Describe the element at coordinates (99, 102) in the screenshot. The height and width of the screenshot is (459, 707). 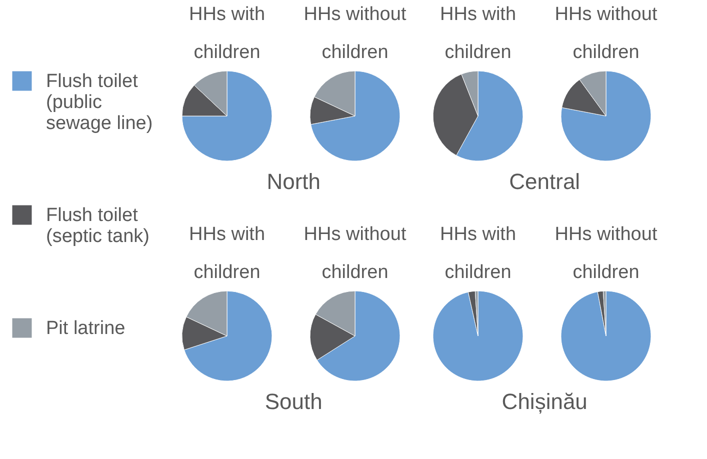
I see `legend-label: Flush toilet (public sewage line)` at that location.